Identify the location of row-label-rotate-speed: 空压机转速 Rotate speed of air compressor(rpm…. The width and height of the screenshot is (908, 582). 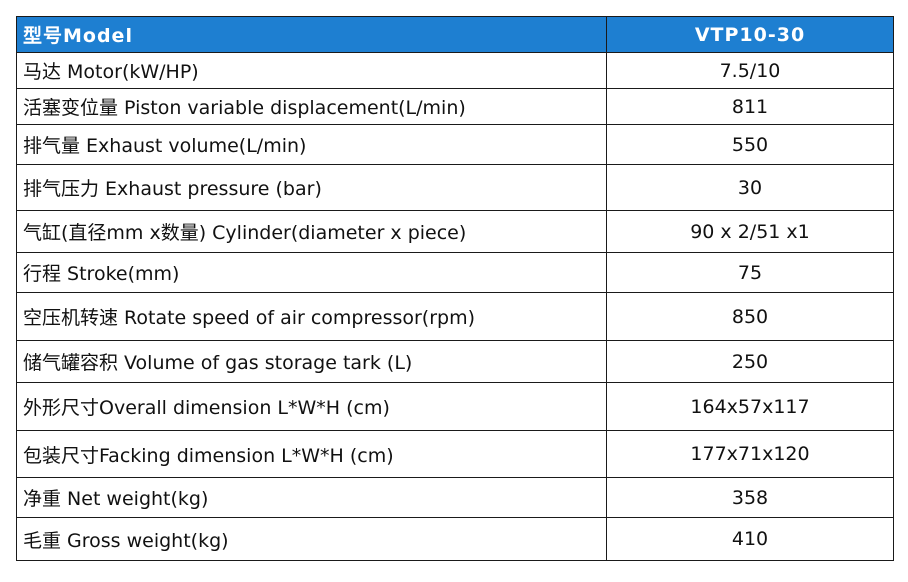
(311, 316).